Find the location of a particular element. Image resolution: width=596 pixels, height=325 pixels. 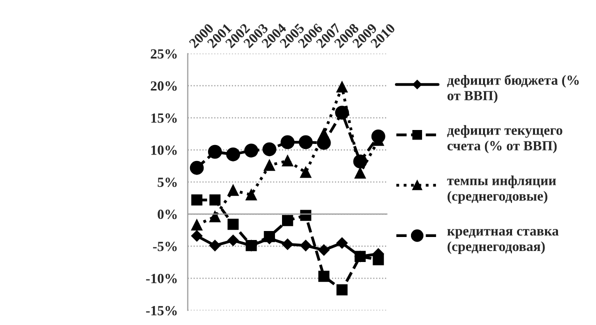

y-tick-label: -15% is located at coordinates (161, 311).